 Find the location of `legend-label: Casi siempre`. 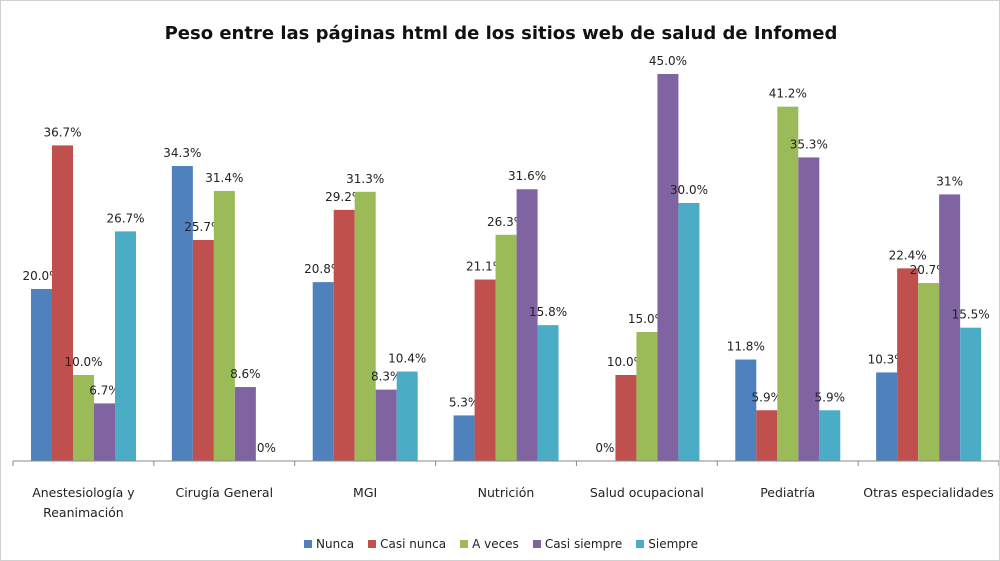

legend-label: Casi siempre is located at coordinates (583, 544).